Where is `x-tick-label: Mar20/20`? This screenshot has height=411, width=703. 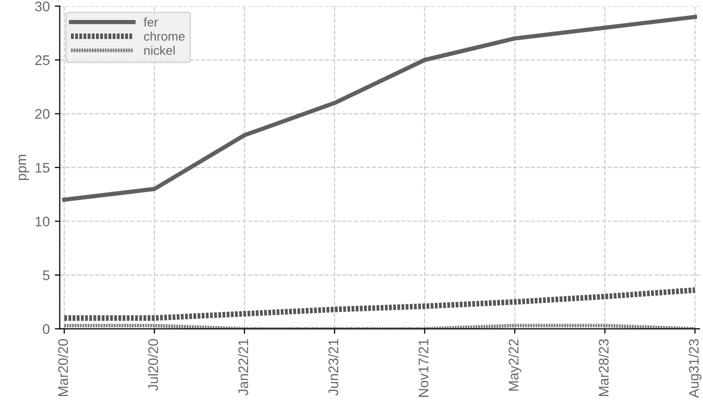 x-tick-label: Mar20/20 is located at coordinates (63, 367).